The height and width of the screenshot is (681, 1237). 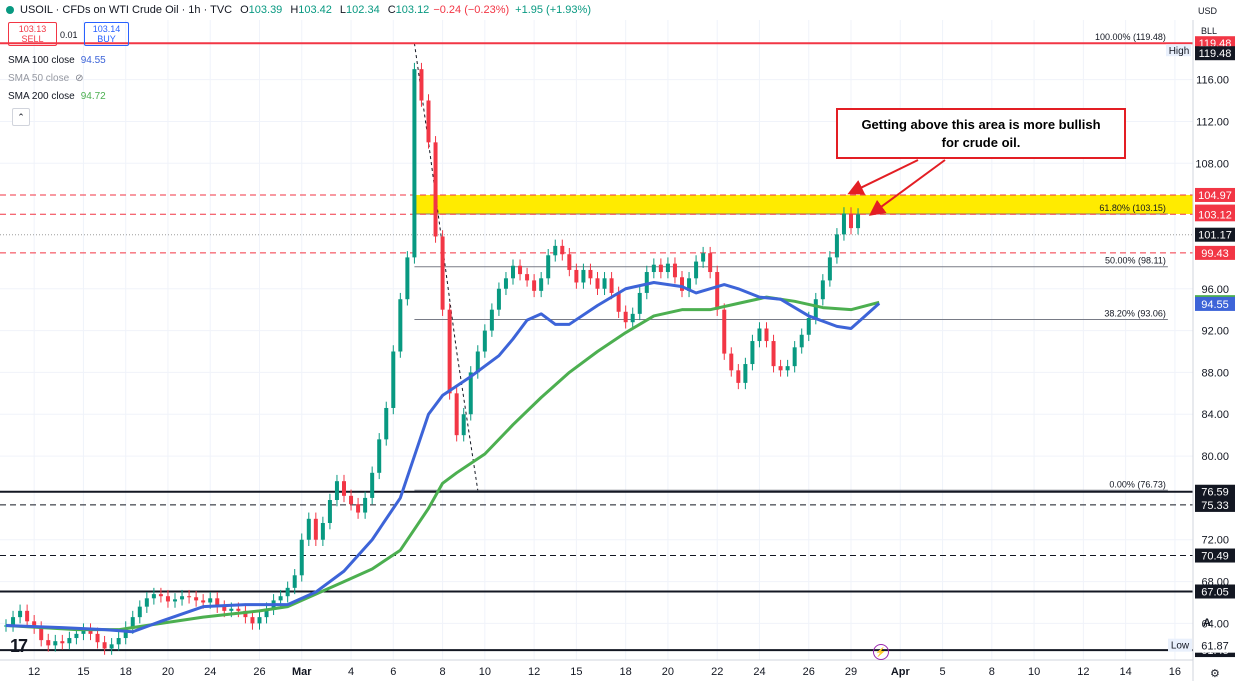 I want to click on eye-off-icon: ⊘, so click(x=79, y=78).